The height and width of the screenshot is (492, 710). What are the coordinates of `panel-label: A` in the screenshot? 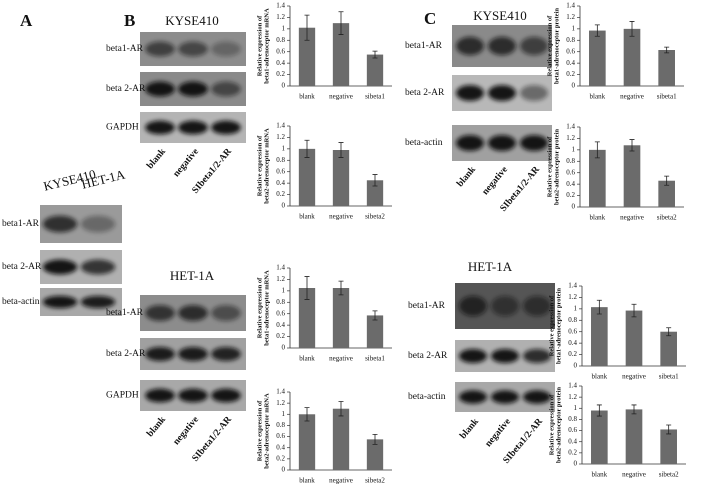 It's located at (26, 20).